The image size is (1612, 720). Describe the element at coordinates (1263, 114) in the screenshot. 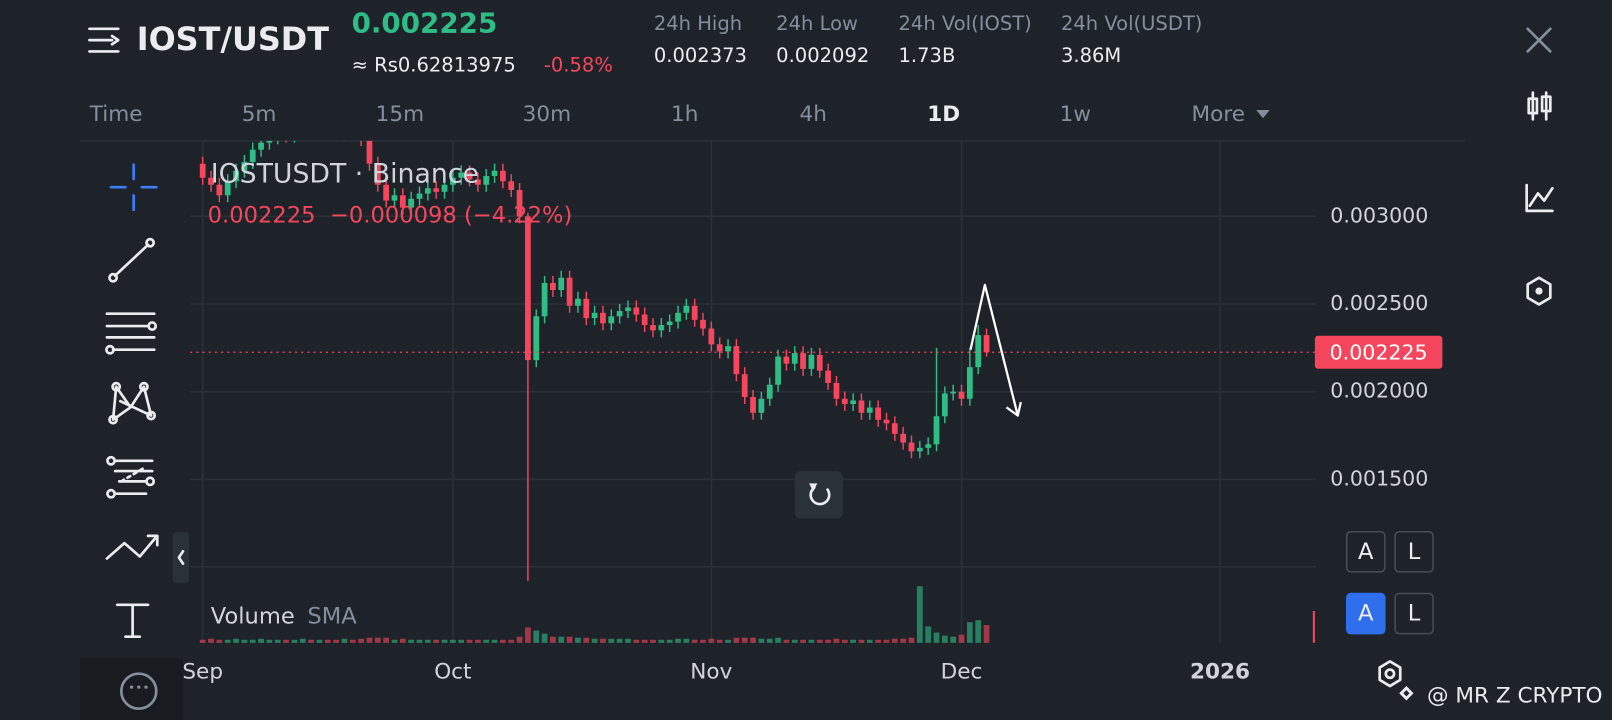

I see `dropdown-caret` at that location.